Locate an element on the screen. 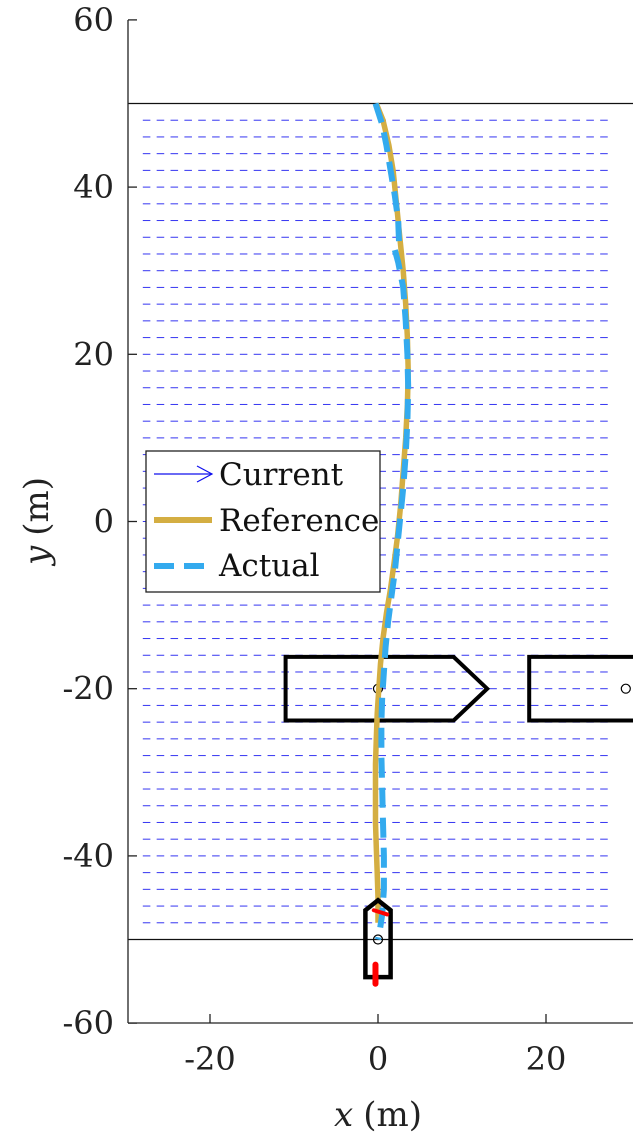 The image size is (633, 1141). legend: Current Reference Actual is located at coordinates (263, 521).